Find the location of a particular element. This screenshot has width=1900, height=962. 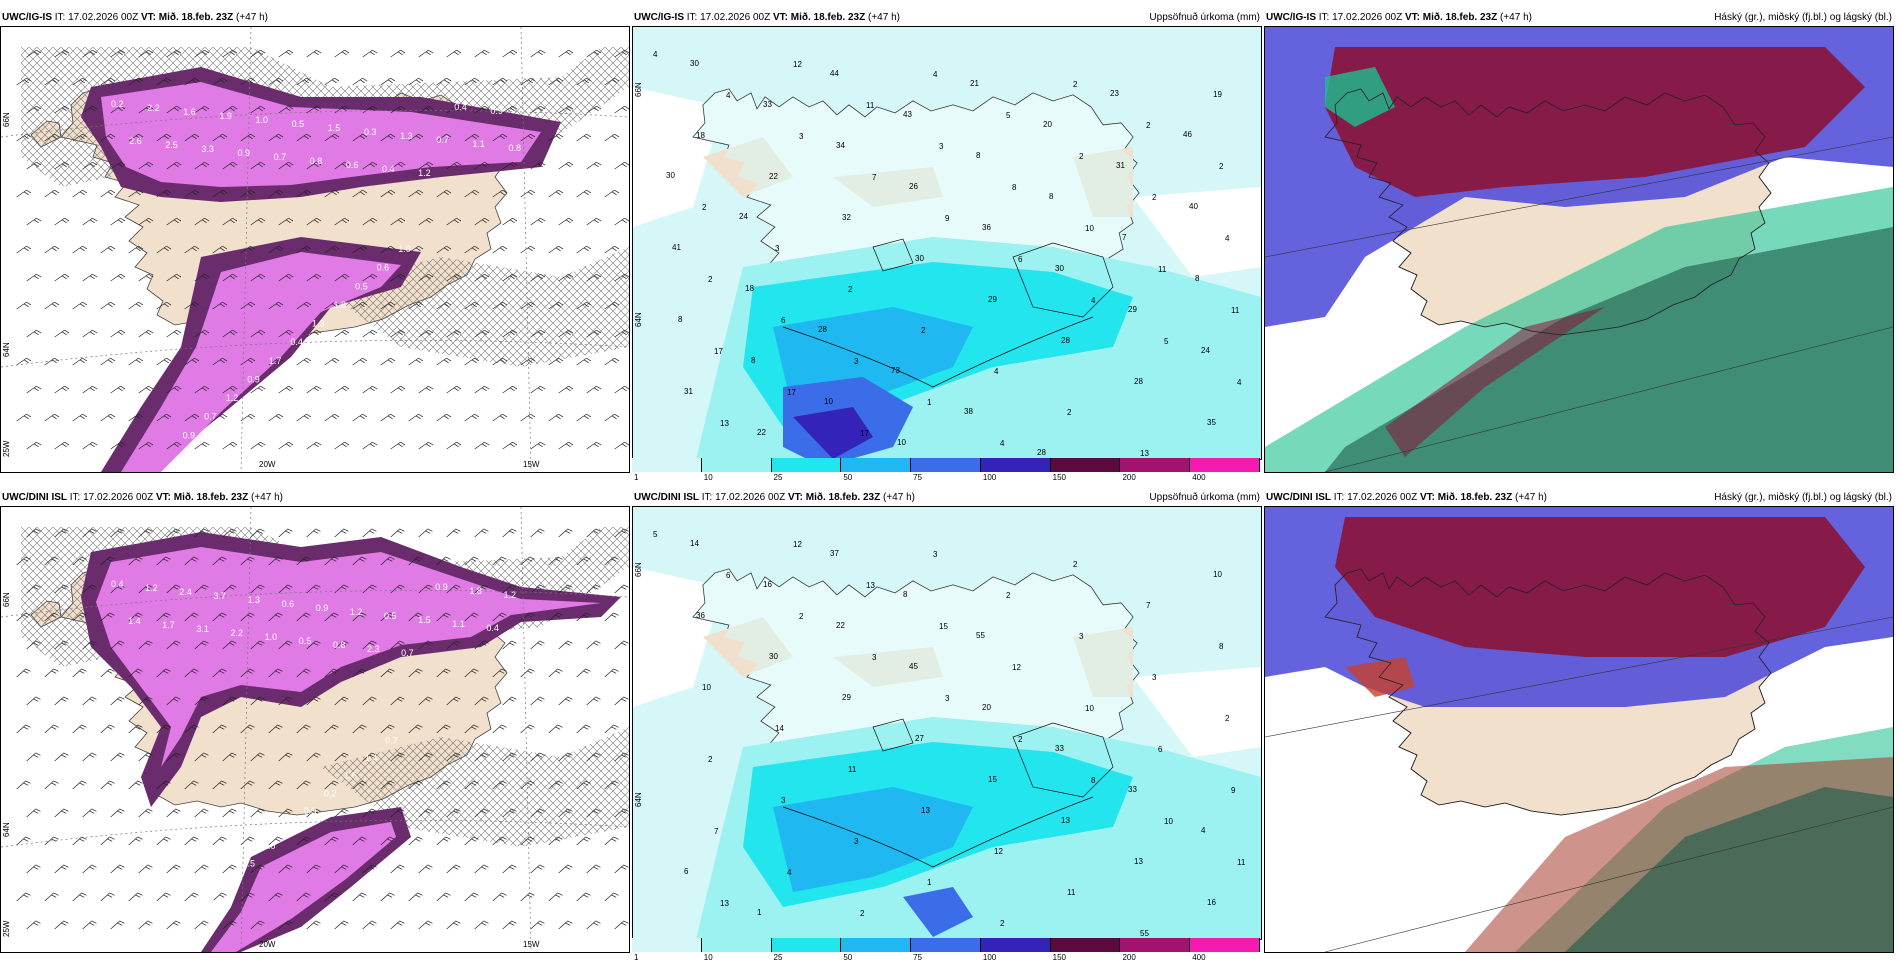

accum-label: 7 is located at coordinates (1148, 605).